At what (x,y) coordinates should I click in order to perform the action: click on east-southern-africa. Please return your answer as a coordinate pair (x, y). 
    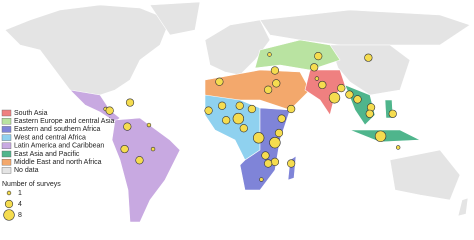
    Looking at the image, I should click on (265, 149).